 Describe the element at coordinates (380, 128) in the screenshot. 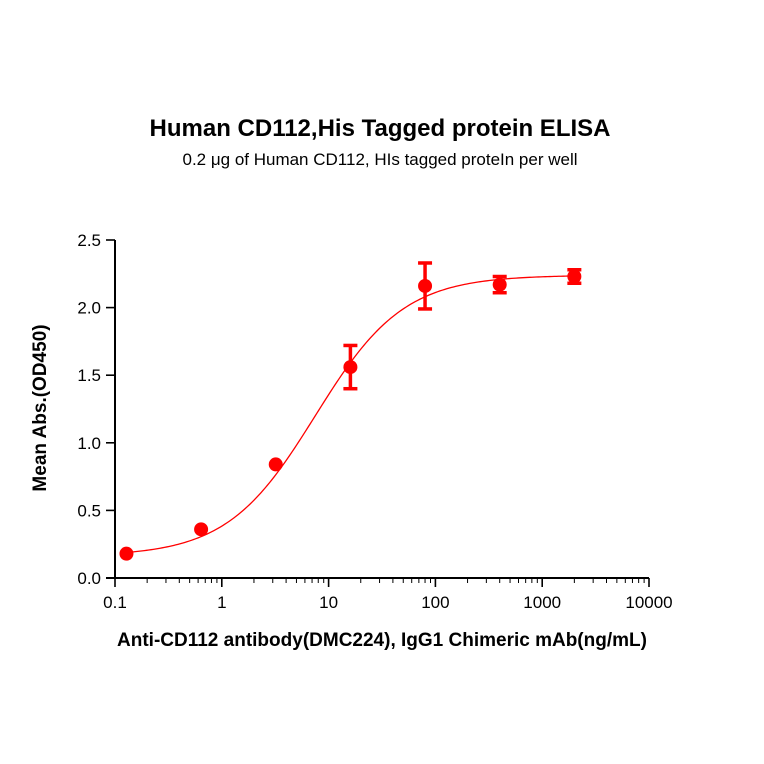

I see `chart-title: Human CD112,His Tagged protein ELISA` at that location.